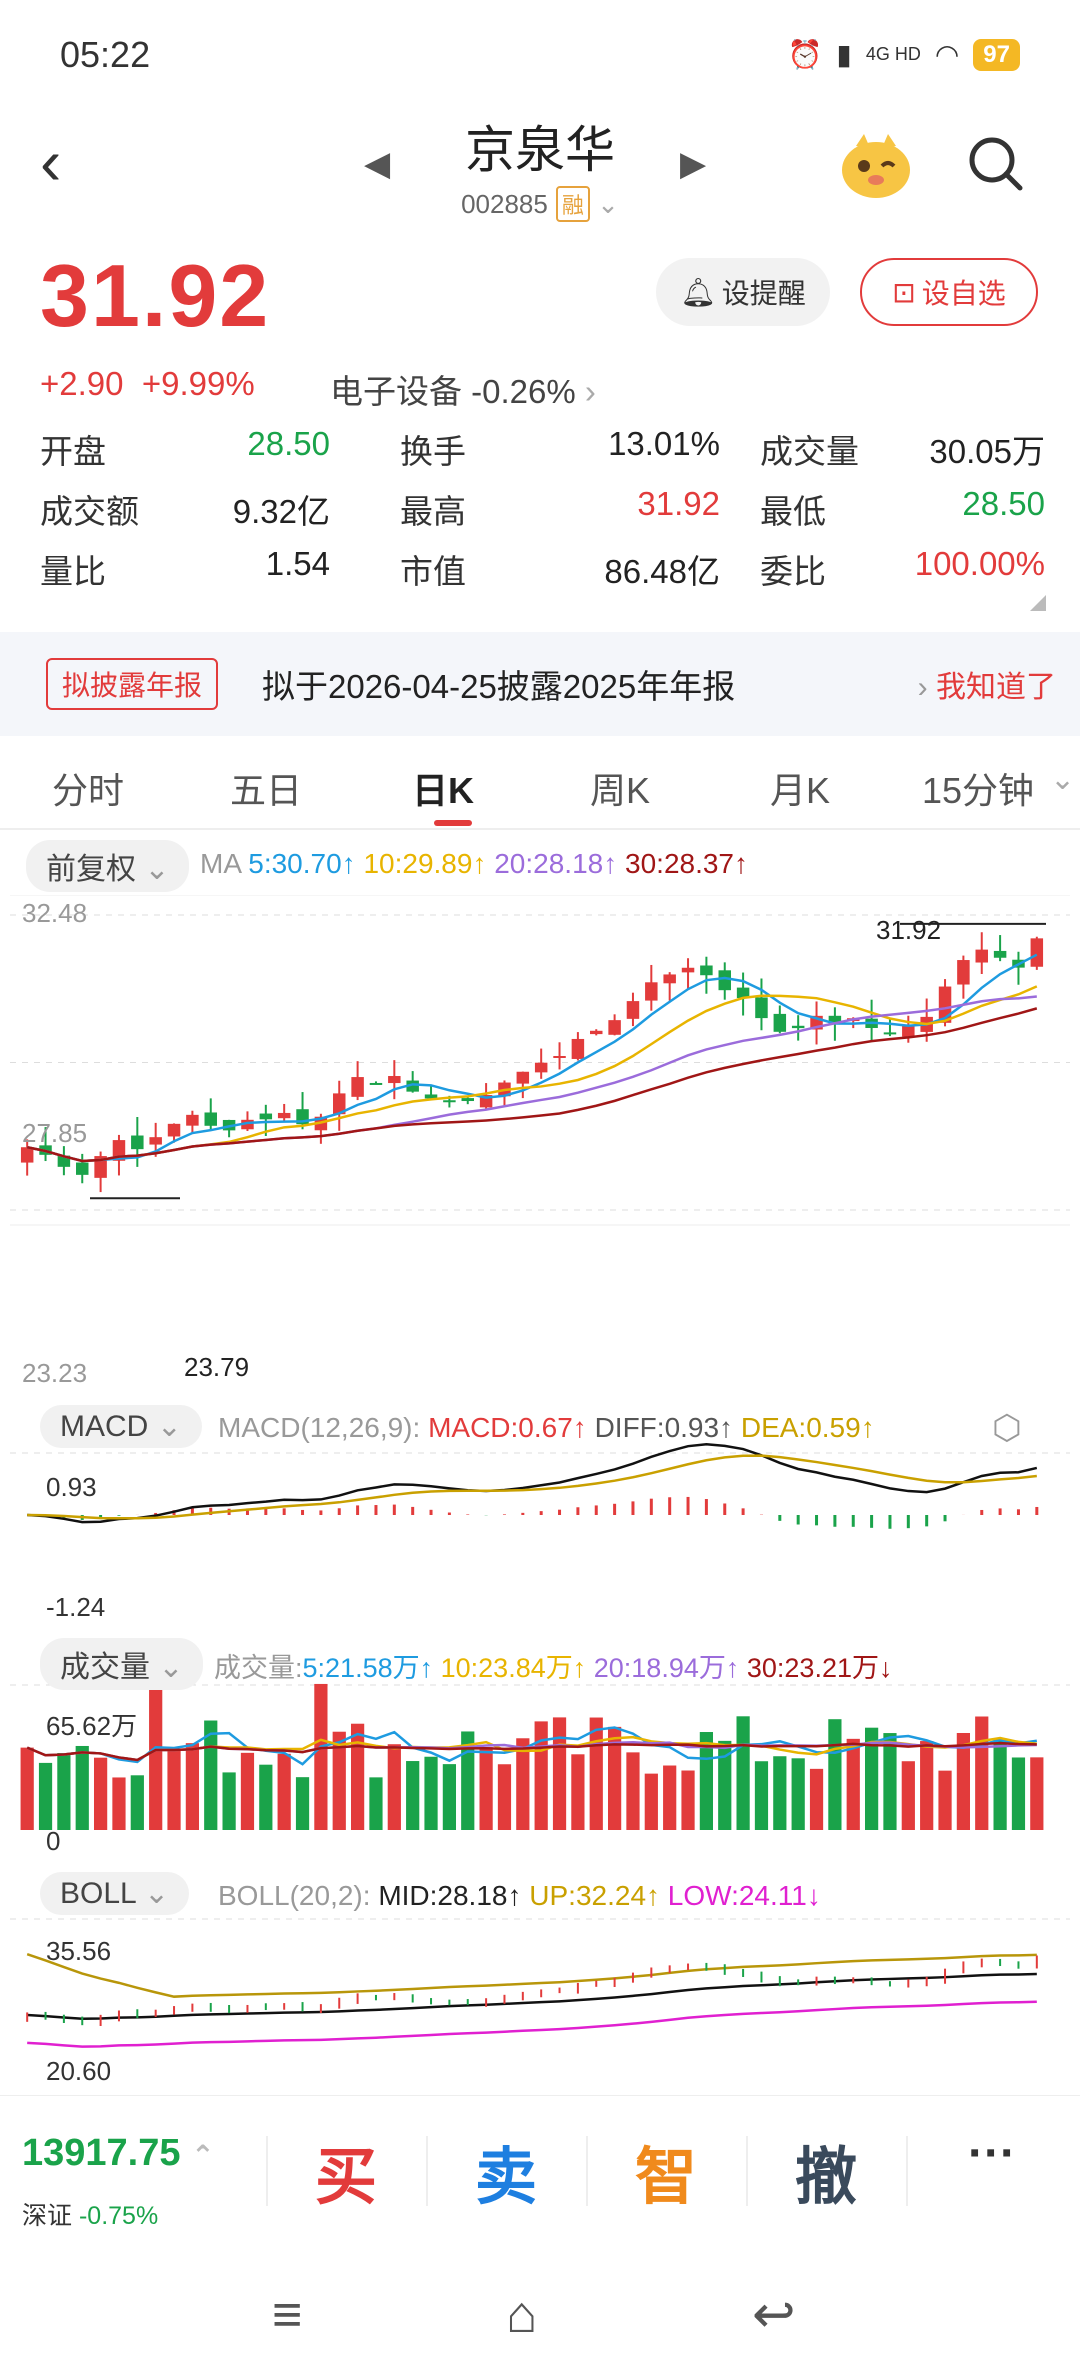  I want to click on kline-high-label: 31.92, so click(909, 930).